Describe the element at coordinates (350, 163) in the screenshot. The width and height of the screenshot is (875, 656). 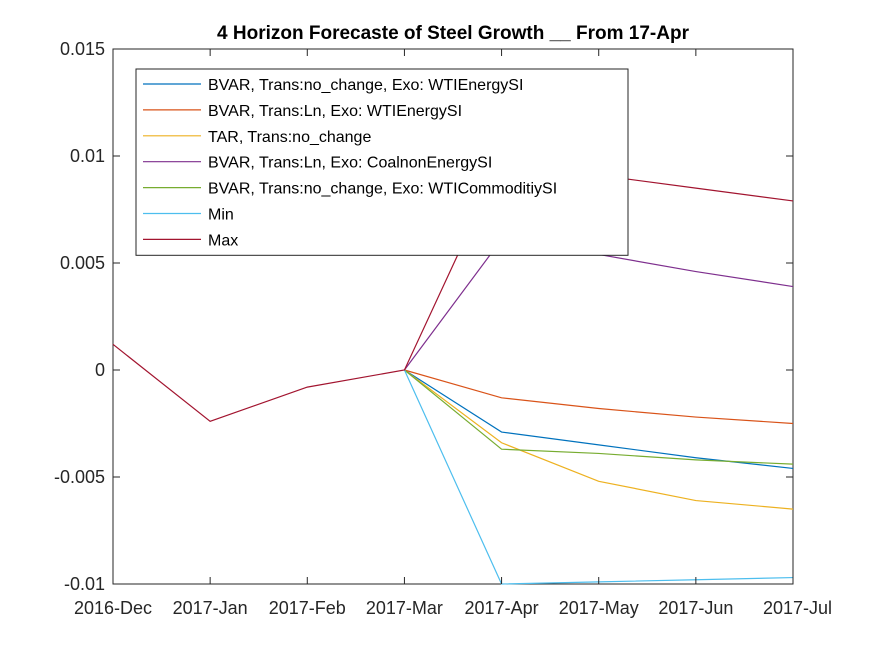
I see `legend-label: BVAR, Trans:Ln, Exo: CoalnonEnergySI` at that location.